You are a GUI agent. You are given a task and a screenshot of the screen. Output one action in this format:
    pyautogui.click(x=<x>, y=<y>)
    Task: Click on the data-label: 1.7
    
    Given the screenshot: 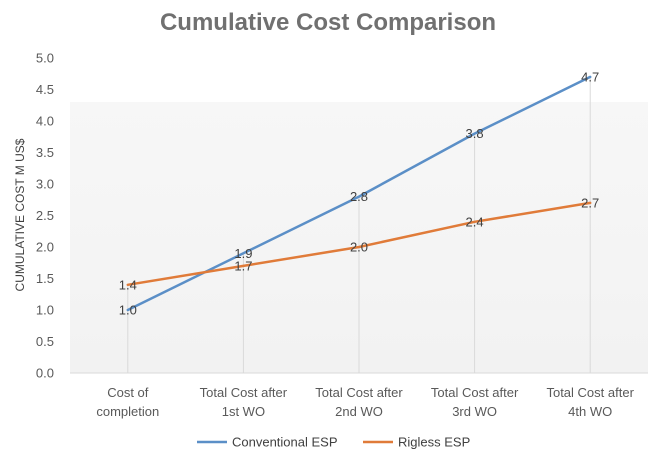 What is the action you would take?
    pyautogui.click(x=243, y=265)
    